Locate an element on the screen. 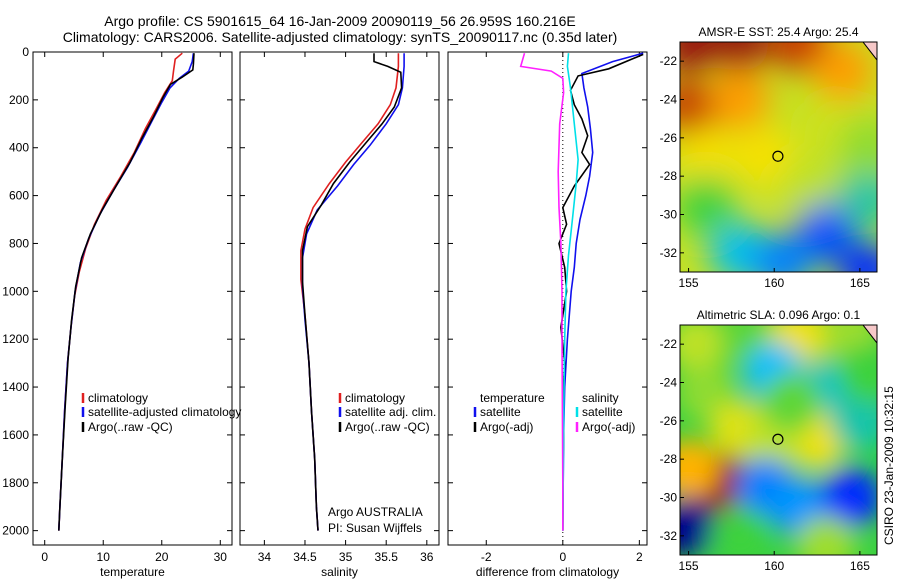 The image size is (900, 580). map-field is located at coordinates (778, 440).